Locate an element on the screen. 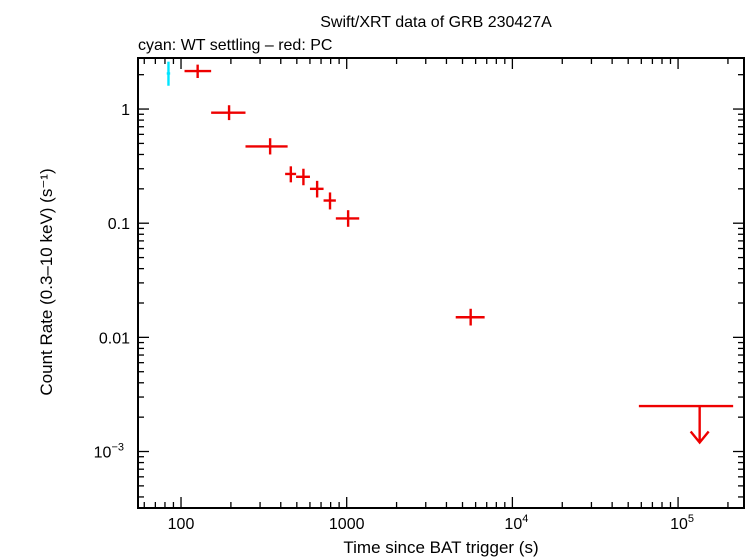 The image size is (746, 558). y-tick-label: 1 is located at coordinates (125, 110).